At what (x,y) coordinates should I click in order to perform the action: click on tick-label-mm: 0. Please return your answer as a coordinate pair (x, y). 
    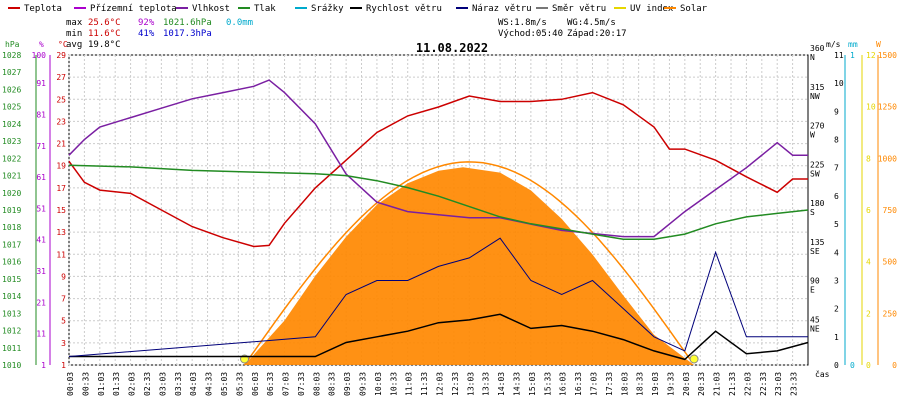
    Looking at the image, I should click on (852, 365).